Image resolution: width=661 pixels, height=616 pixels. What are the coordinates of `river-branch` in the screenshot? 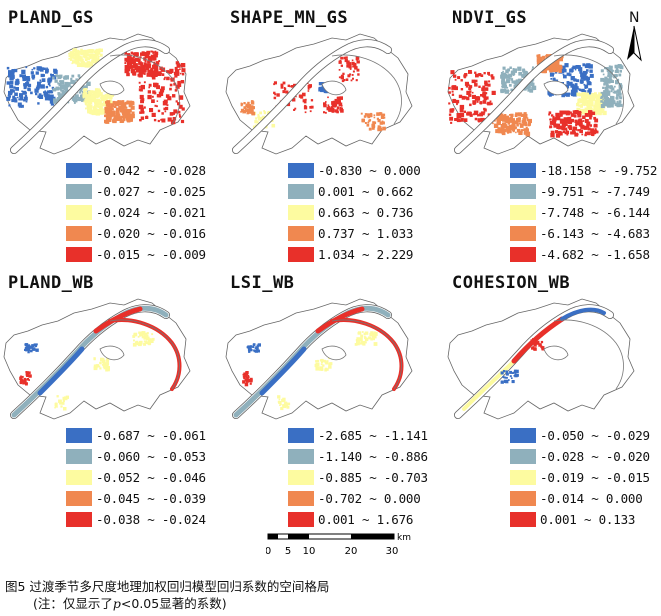 It's located at (588, 354).